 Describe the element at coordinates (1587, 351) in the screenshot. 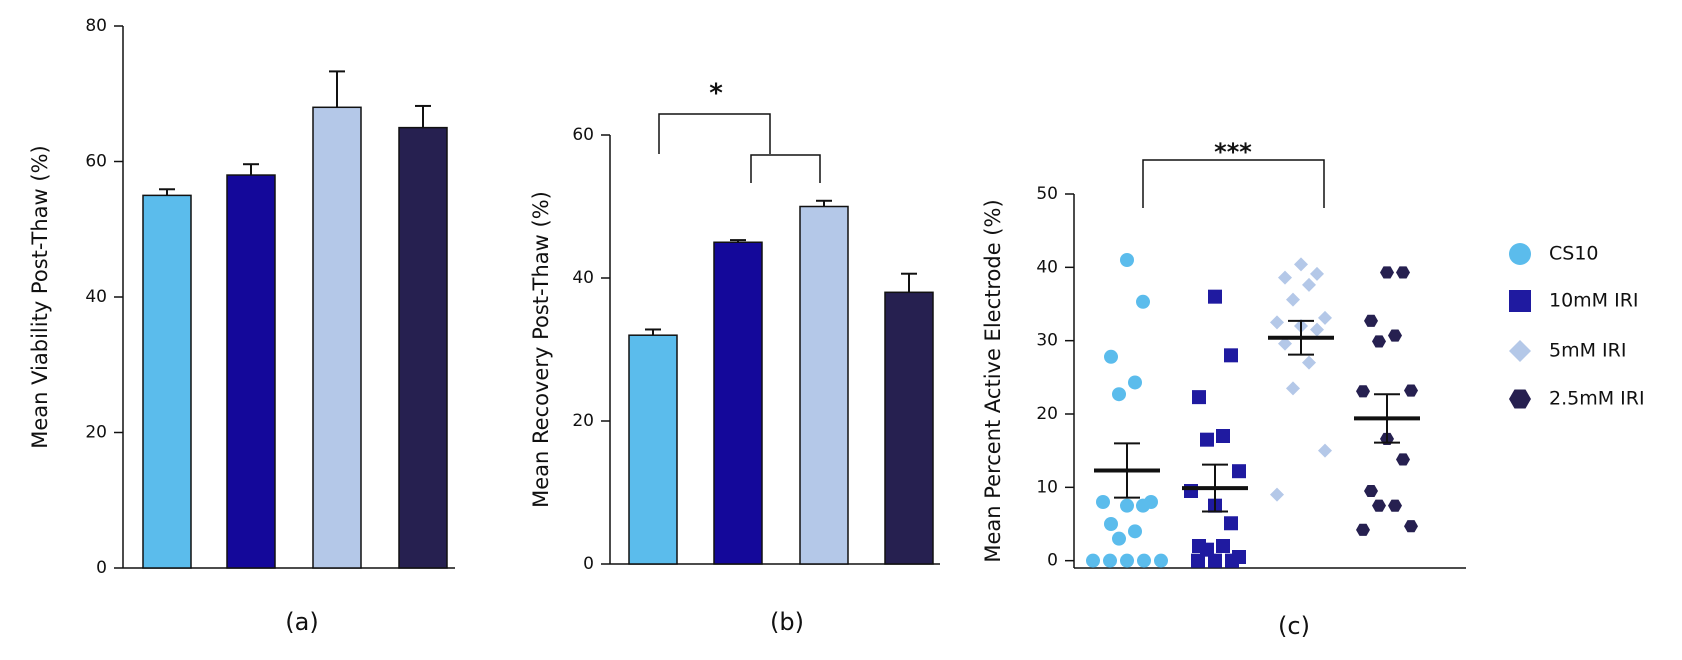

I see `legend-label: 5mM IRI` at that location.